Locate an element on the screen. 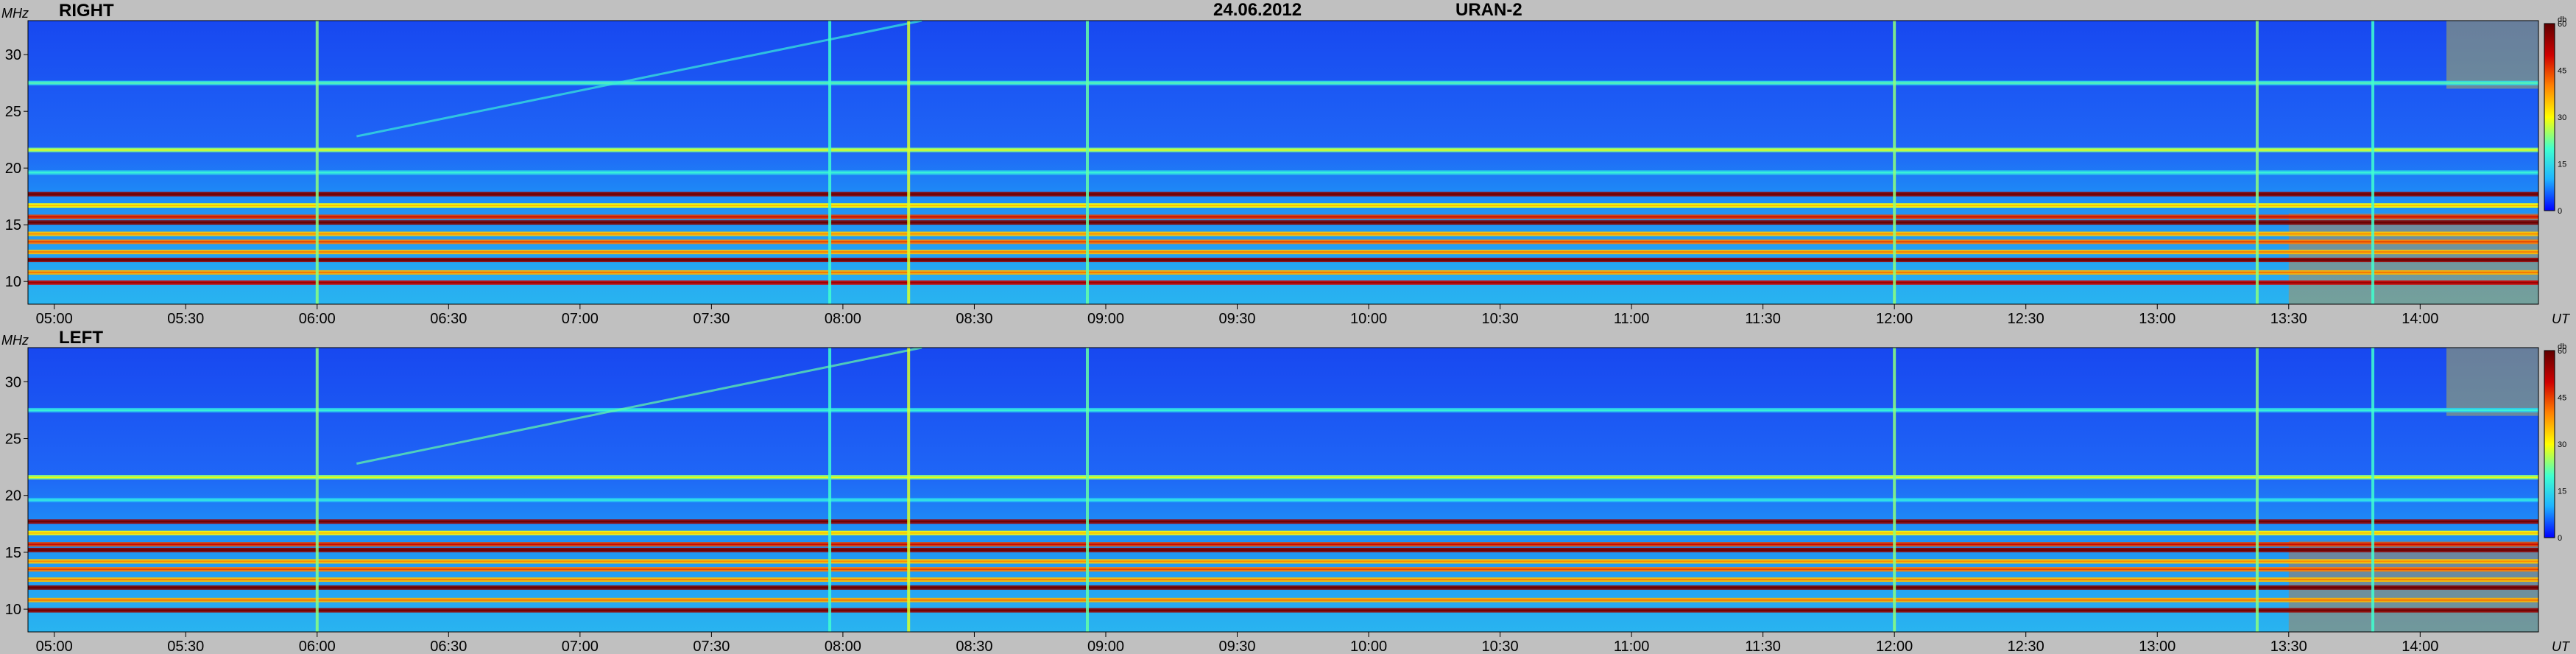  y-tick-label: 20 is located at coordinates (13, 496).